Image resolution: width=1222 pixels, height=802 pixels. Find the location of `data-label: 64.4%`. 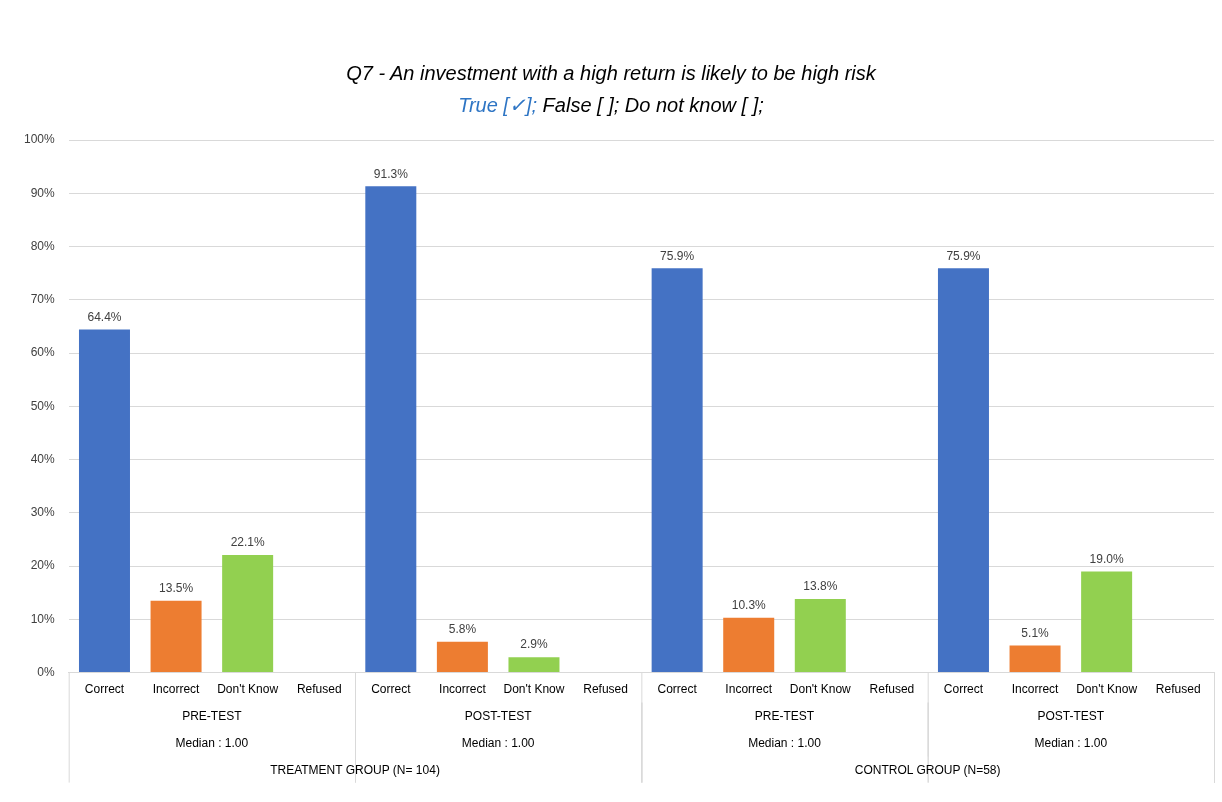

data-label: 64.4% is located at coordinates (104, 316).